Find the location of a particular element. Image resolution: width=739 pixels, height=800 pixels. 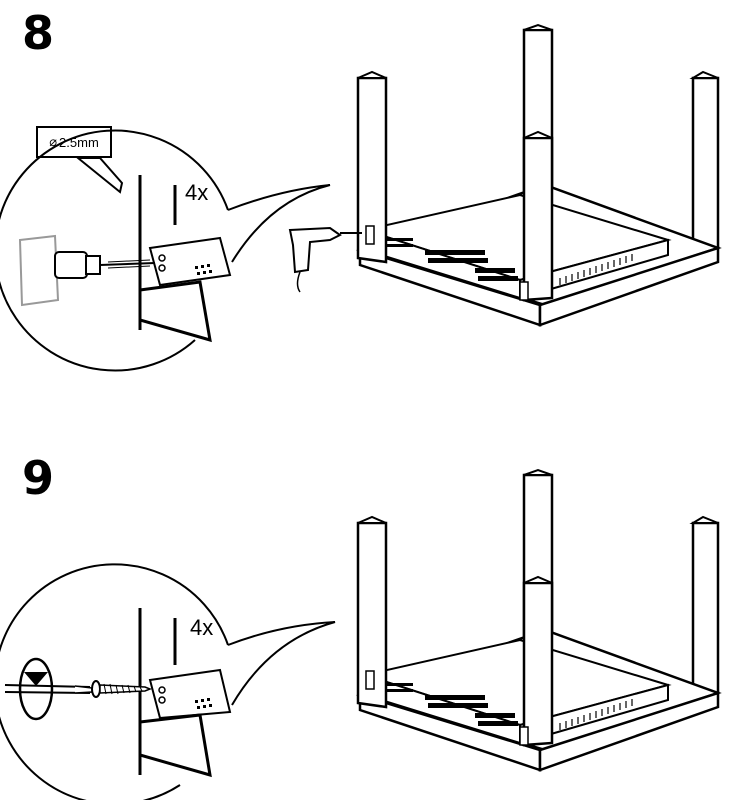

step-8-count: 4x is located at coordinates (197, 192).